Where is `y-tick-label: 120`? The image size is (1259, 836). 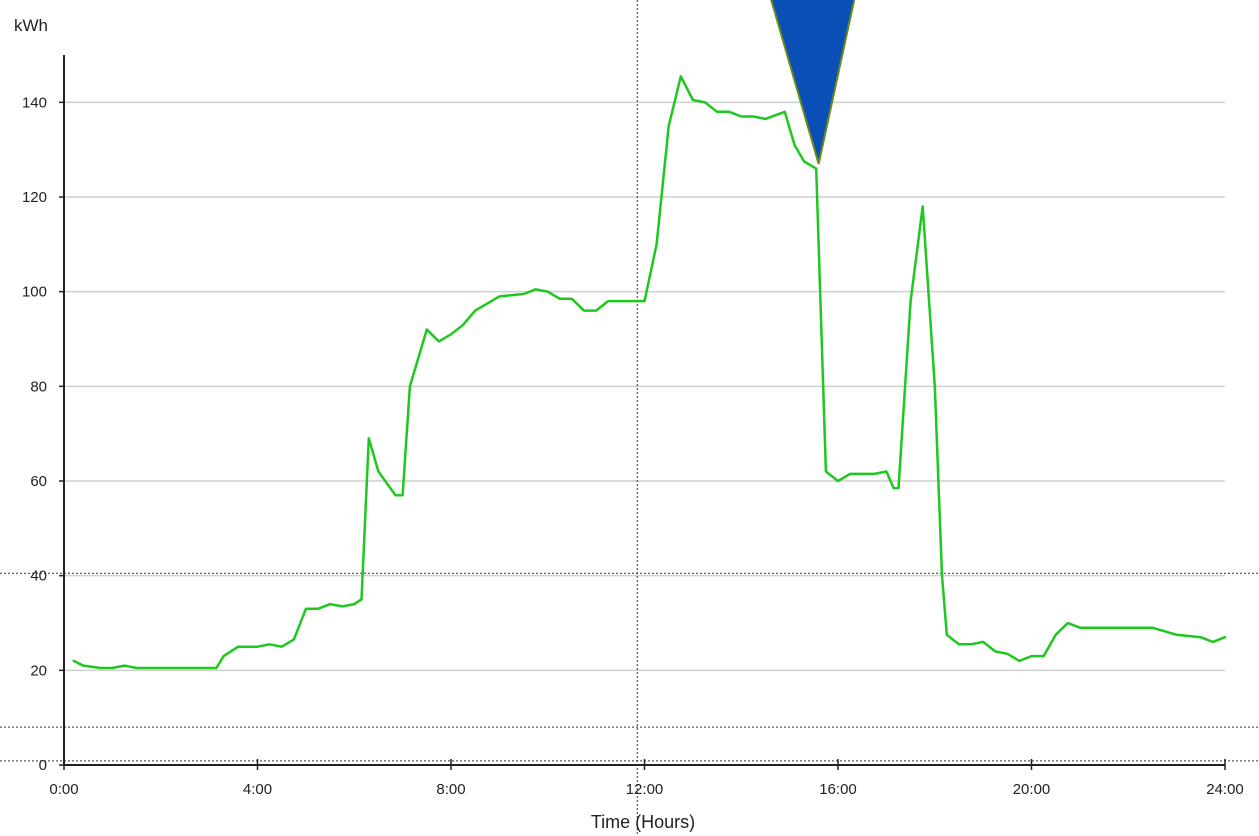
y-tick-label: 120 is located at coordinates (34, 197).